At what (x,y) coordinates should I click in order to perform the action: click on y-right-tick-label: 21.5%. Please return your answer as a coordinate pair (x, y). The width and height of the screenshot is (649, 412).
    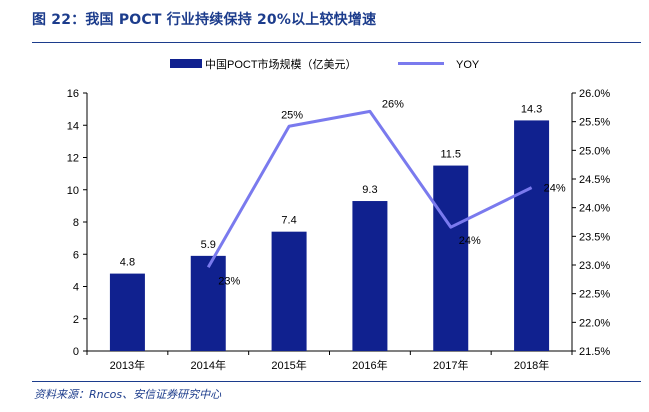
    Looking at the image, I should click on (594, 352).